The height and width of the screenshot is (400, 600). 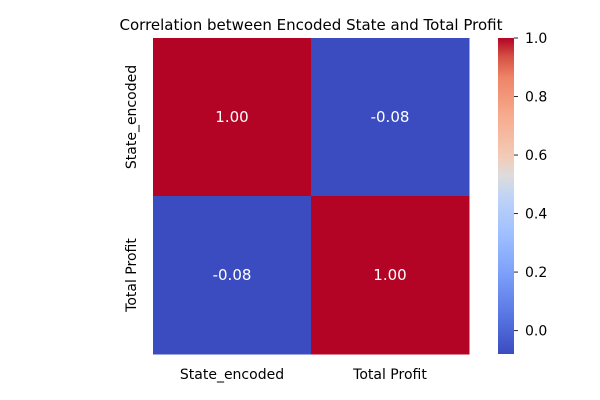 I want to click on colorbar-tick-label: 0.8, so click(x=536, y=98).